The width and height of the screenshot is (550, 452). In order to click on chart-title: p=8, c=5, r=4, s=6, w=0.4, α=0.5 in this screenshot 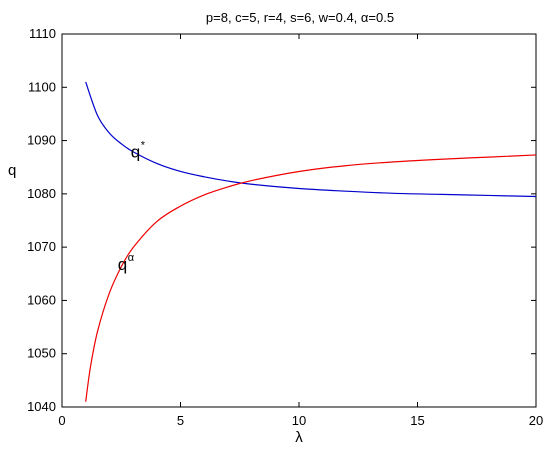, I will do `click(300, 17)`.